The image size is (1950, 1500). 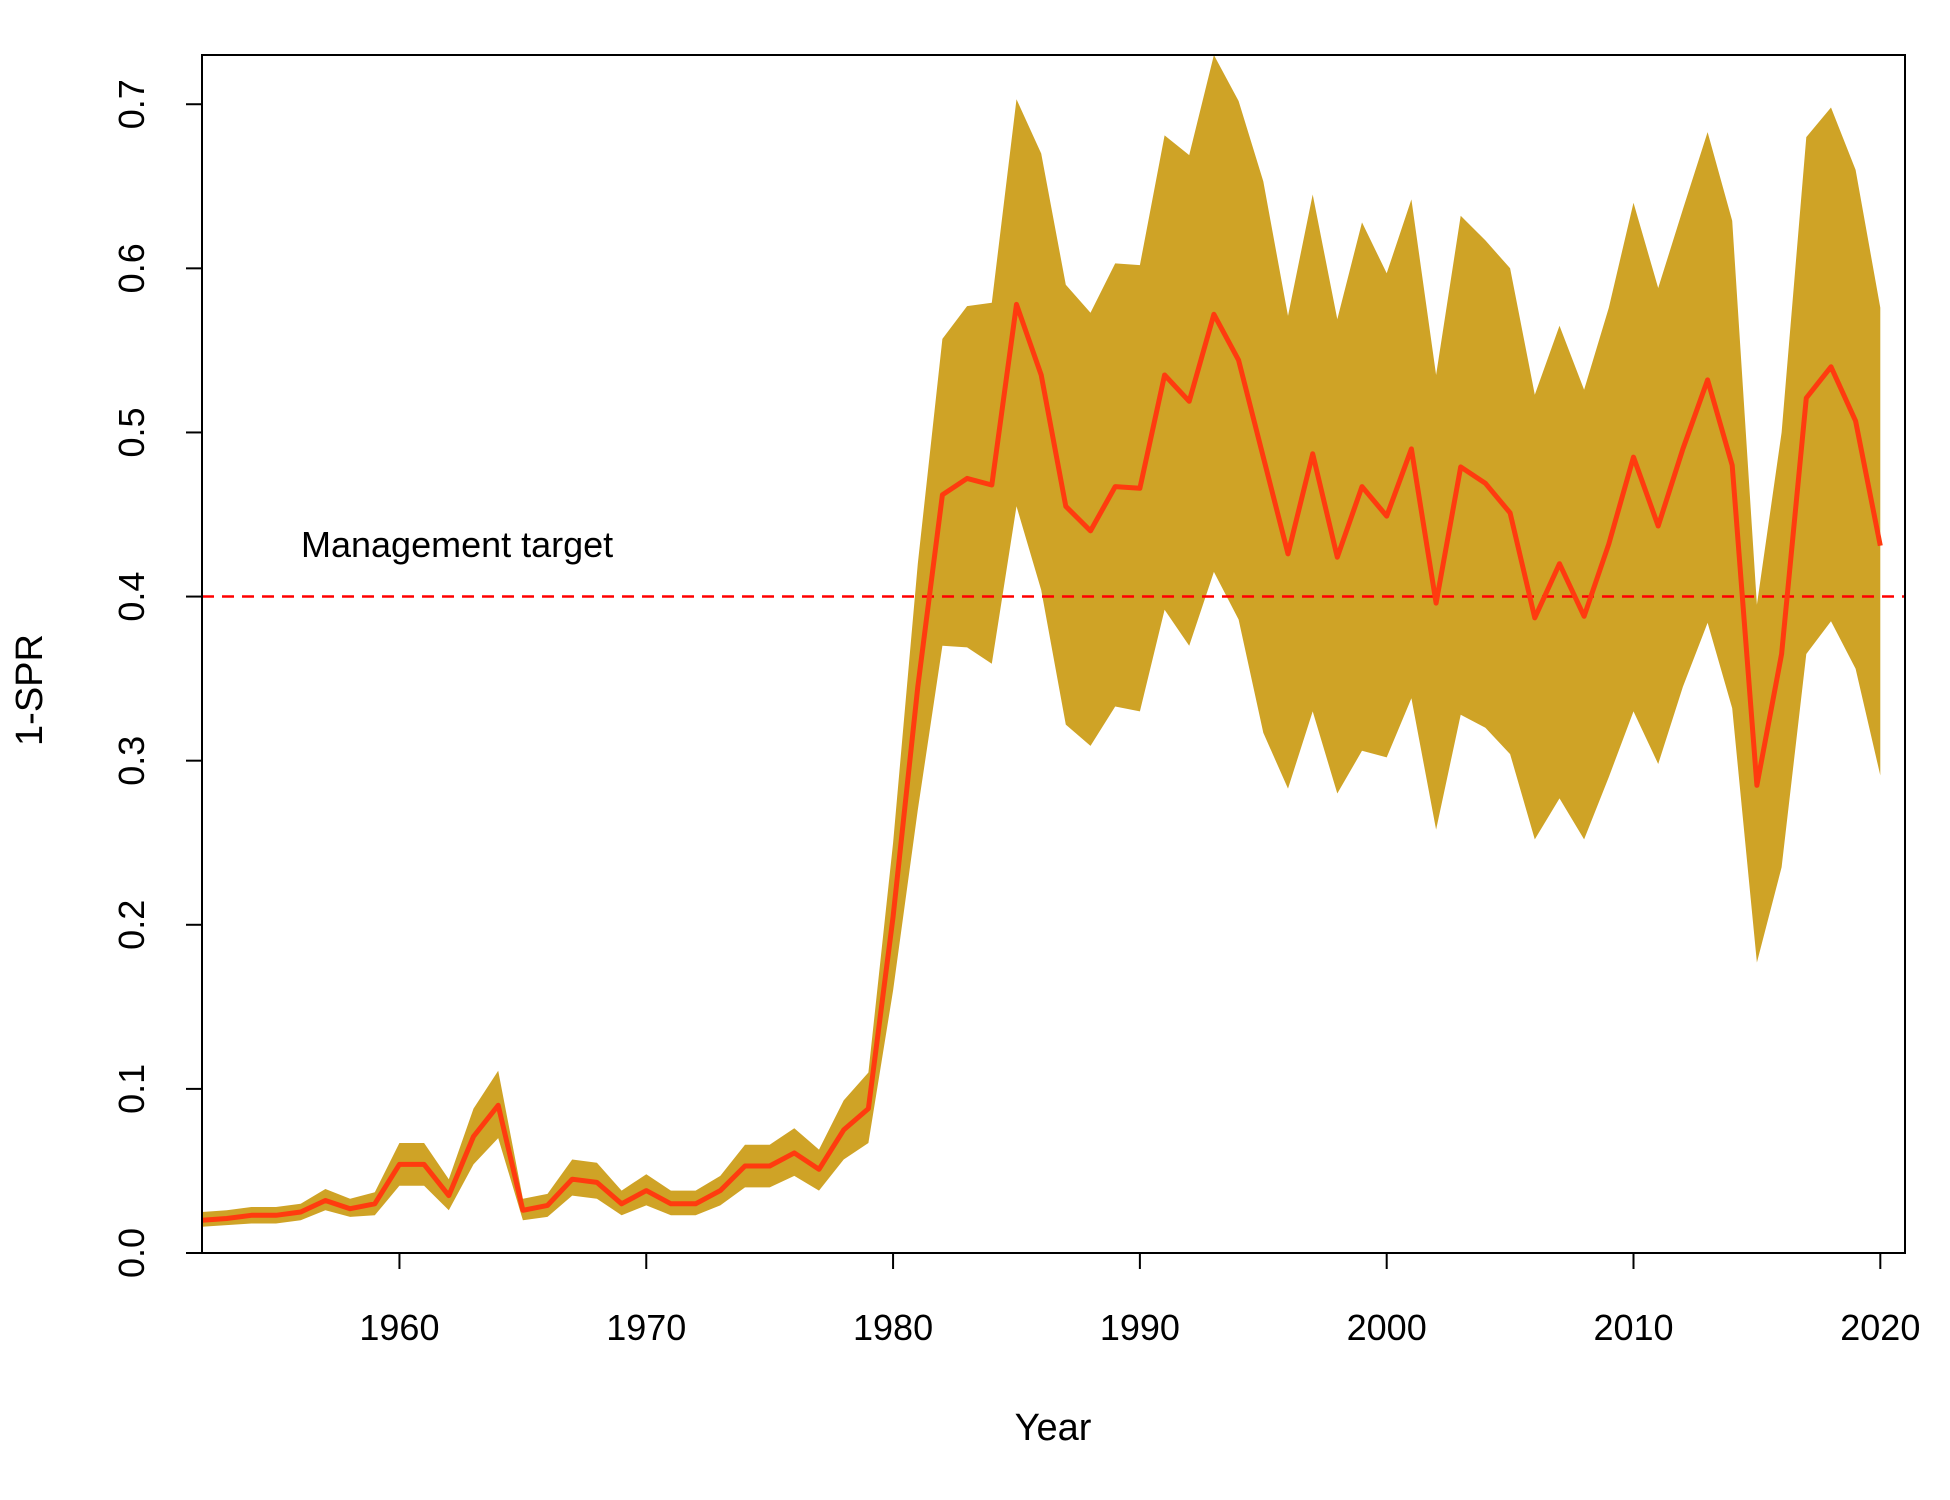 I want to click on y-tick-label: 0.3, so click(x=131, y=761).